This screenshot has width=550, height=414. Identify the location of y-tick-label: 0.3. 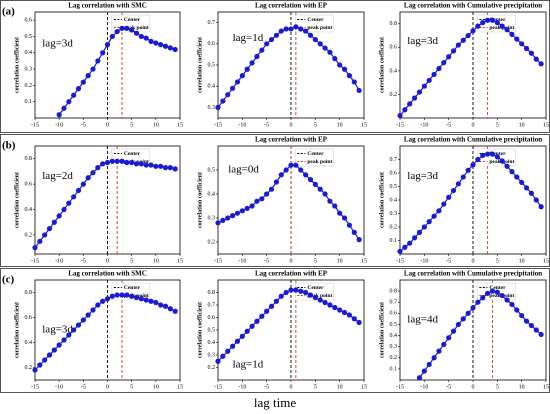
(212, 108).